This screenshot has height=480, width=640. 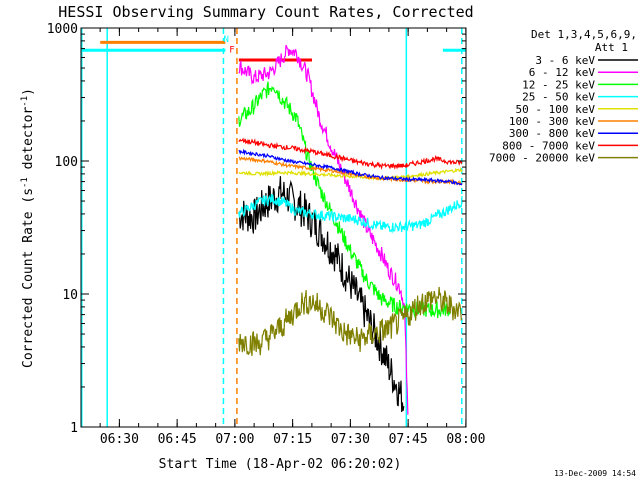 What do you see at coordinates (595, 473) in the screenshot?
I see `footer-timestamp: 13-Dec-2009 14:54` at bounding box center [595, 473].